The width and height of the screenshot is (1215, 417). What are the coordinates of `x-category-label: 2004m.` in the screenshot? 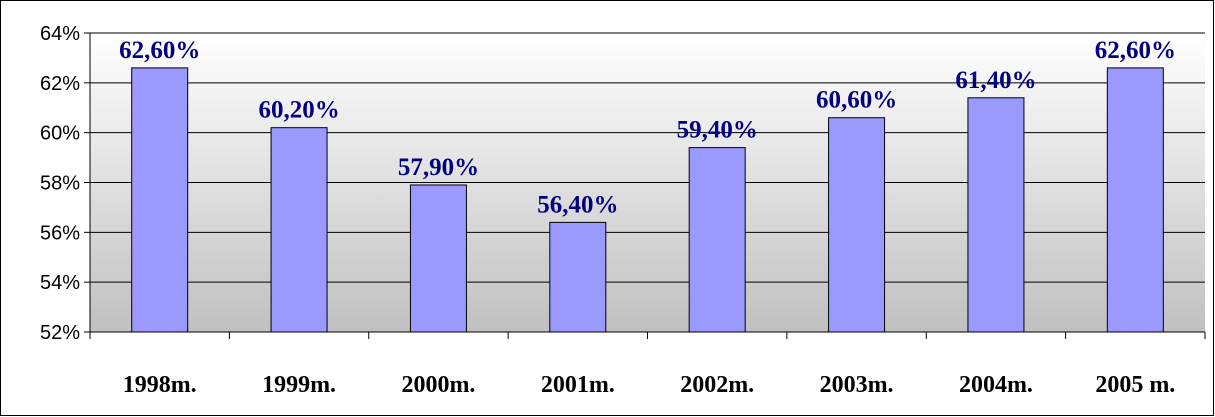 It's located at (996, 385).